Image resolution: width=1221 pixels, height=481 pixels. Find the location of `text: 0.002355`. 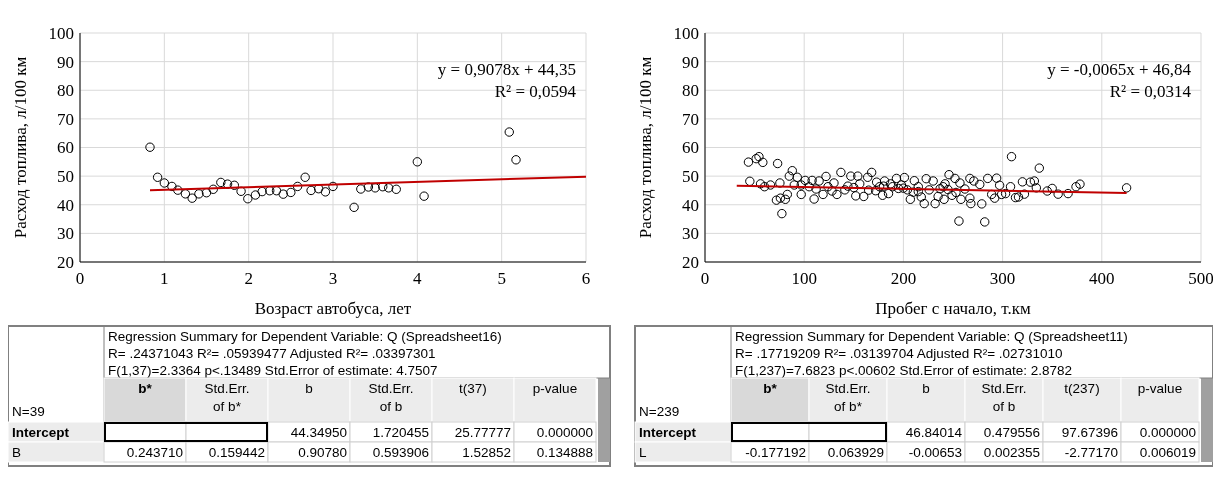

text: 0.002355 is located at coordinates (1011, 452).